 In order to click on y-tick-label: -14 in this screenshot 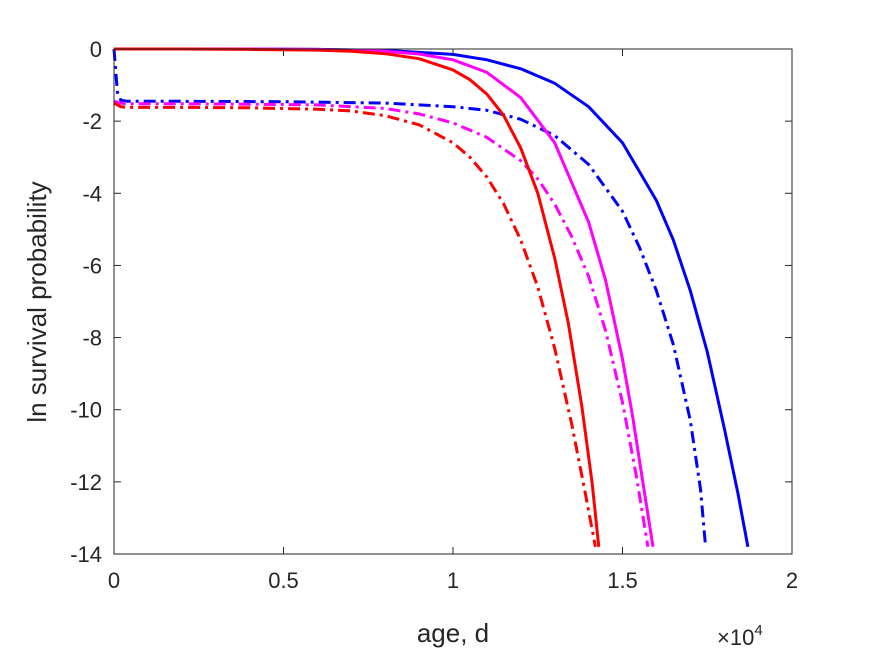, I will do `click(86, 554)`.